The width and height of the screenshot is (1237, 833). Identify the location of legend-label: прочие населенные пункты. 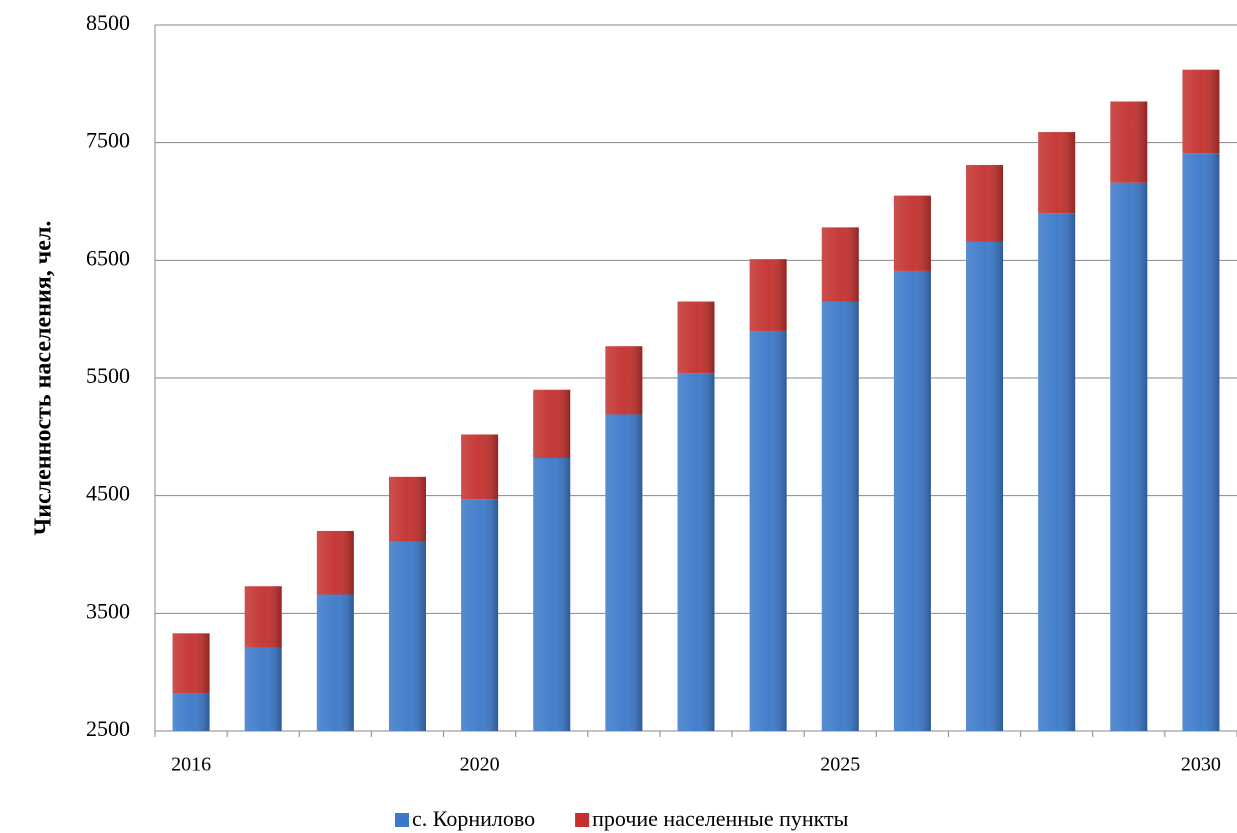
(720, 818).